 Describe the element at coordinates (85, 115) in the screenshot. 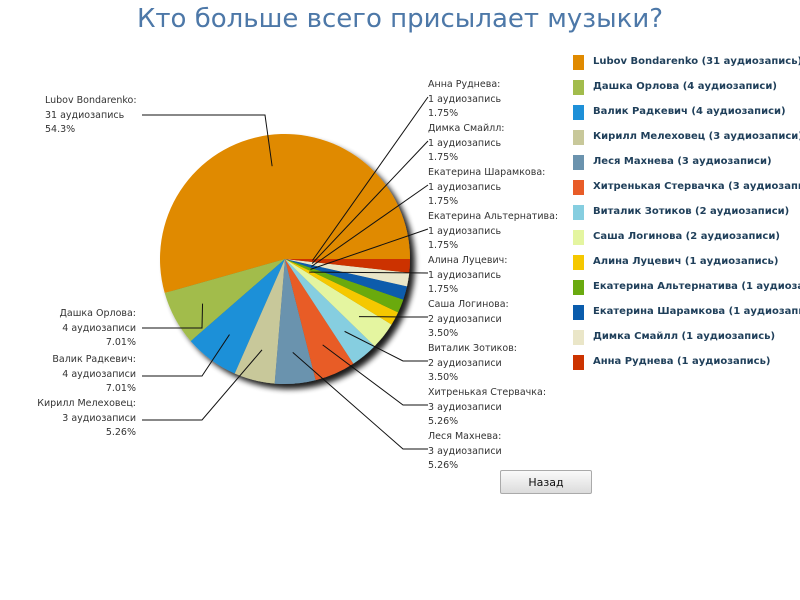

I see `label-count: 31 аудиозапись` at that location.